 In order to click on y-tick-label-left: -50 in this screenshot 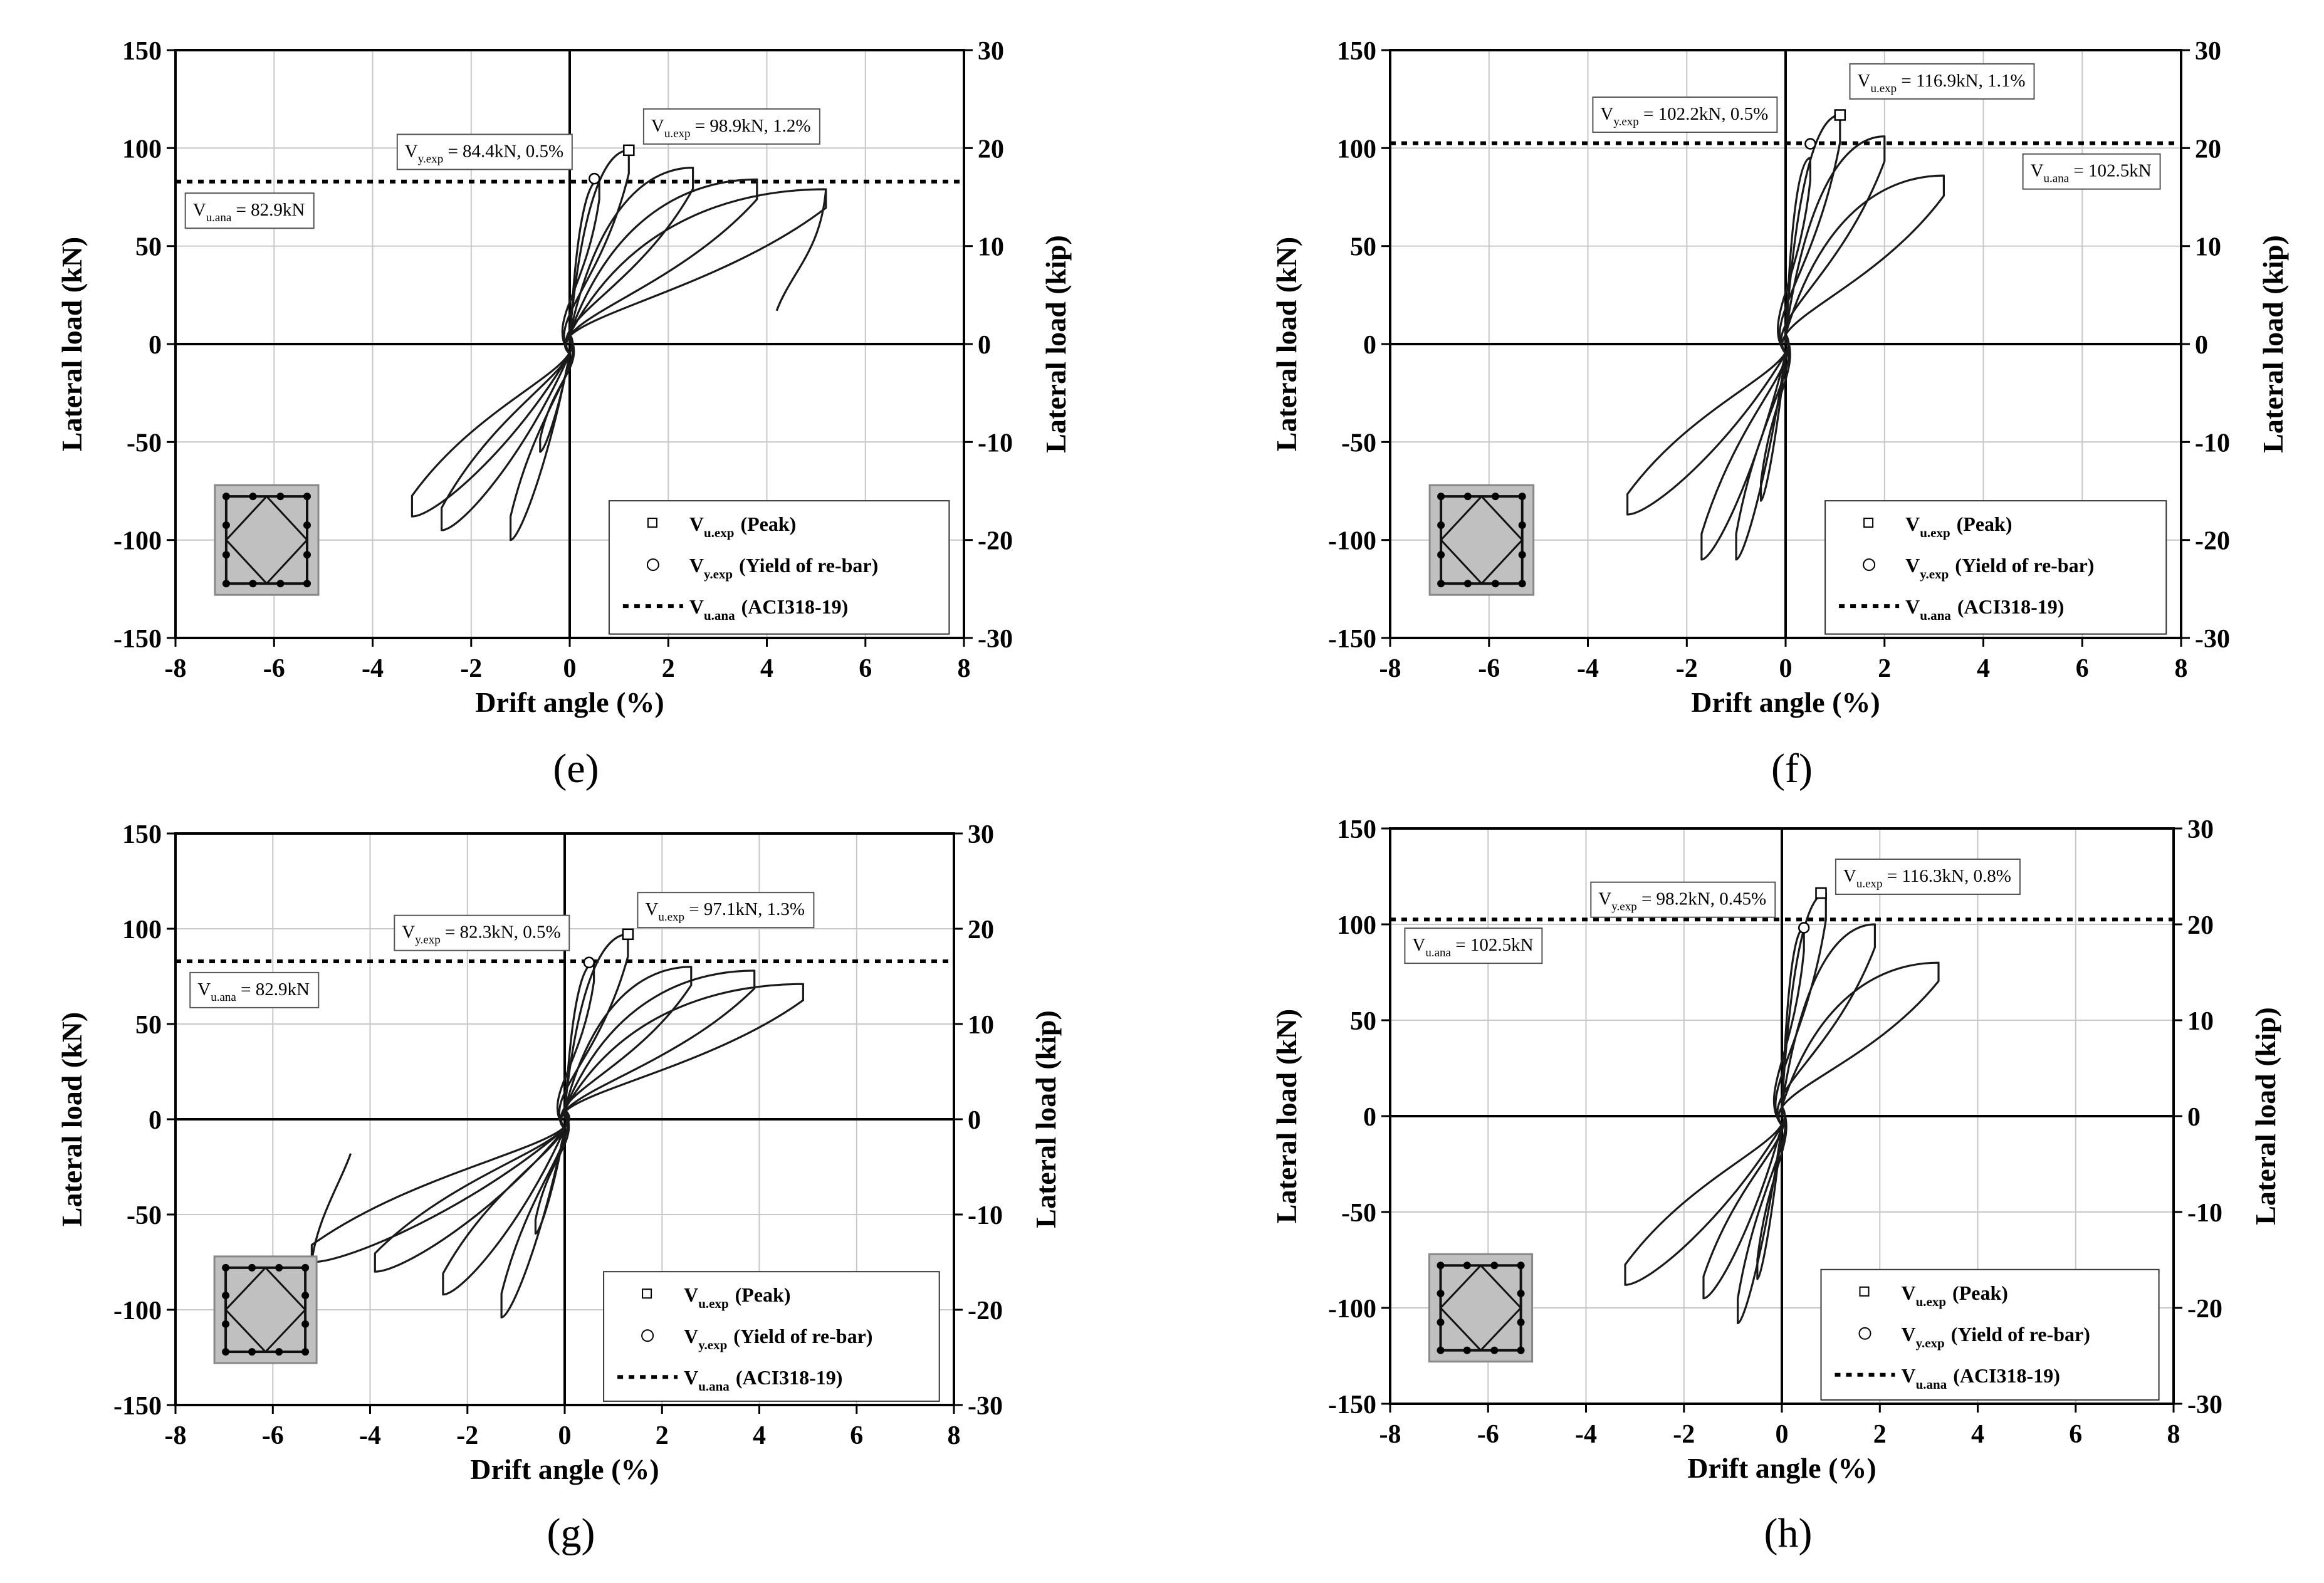, I will do `click(144, 443)`.